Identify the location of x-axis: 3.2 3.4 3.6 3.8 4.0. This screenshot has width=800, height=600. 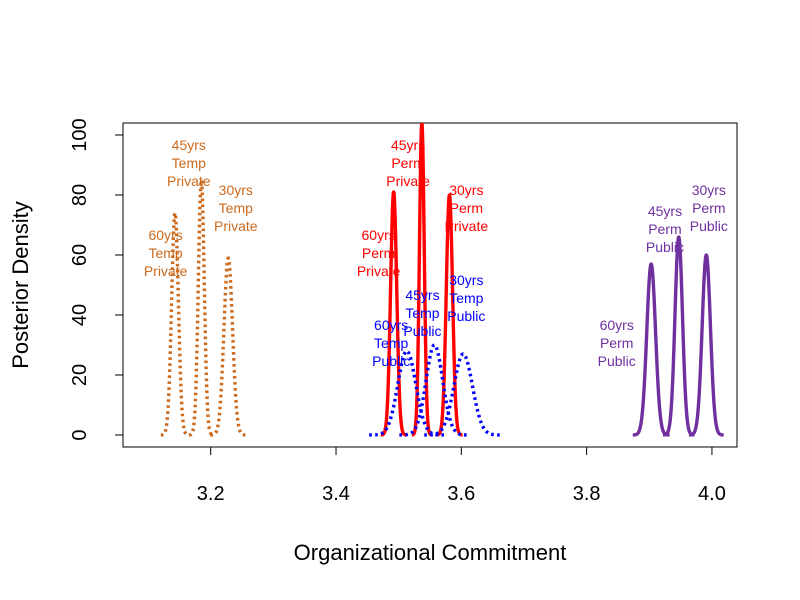
(461, 475).